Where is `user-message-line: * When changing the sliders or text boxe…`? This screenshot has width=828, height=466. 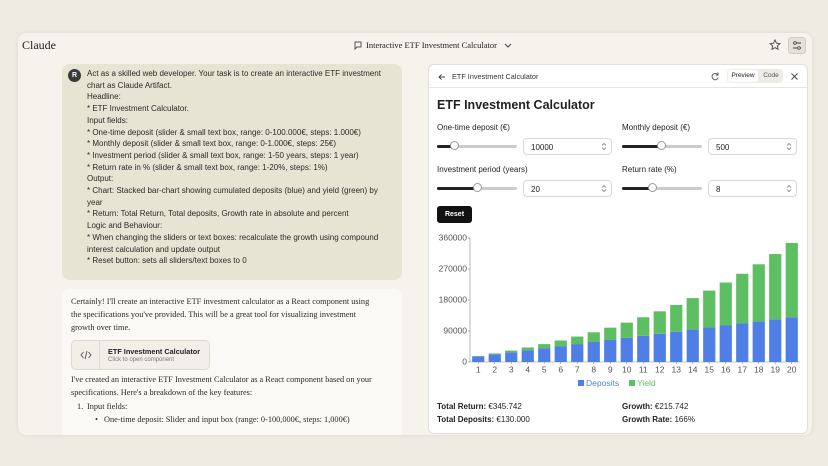
user-message-line: * When changing the sliders or text boxe… is located at coordinates (233, 243).